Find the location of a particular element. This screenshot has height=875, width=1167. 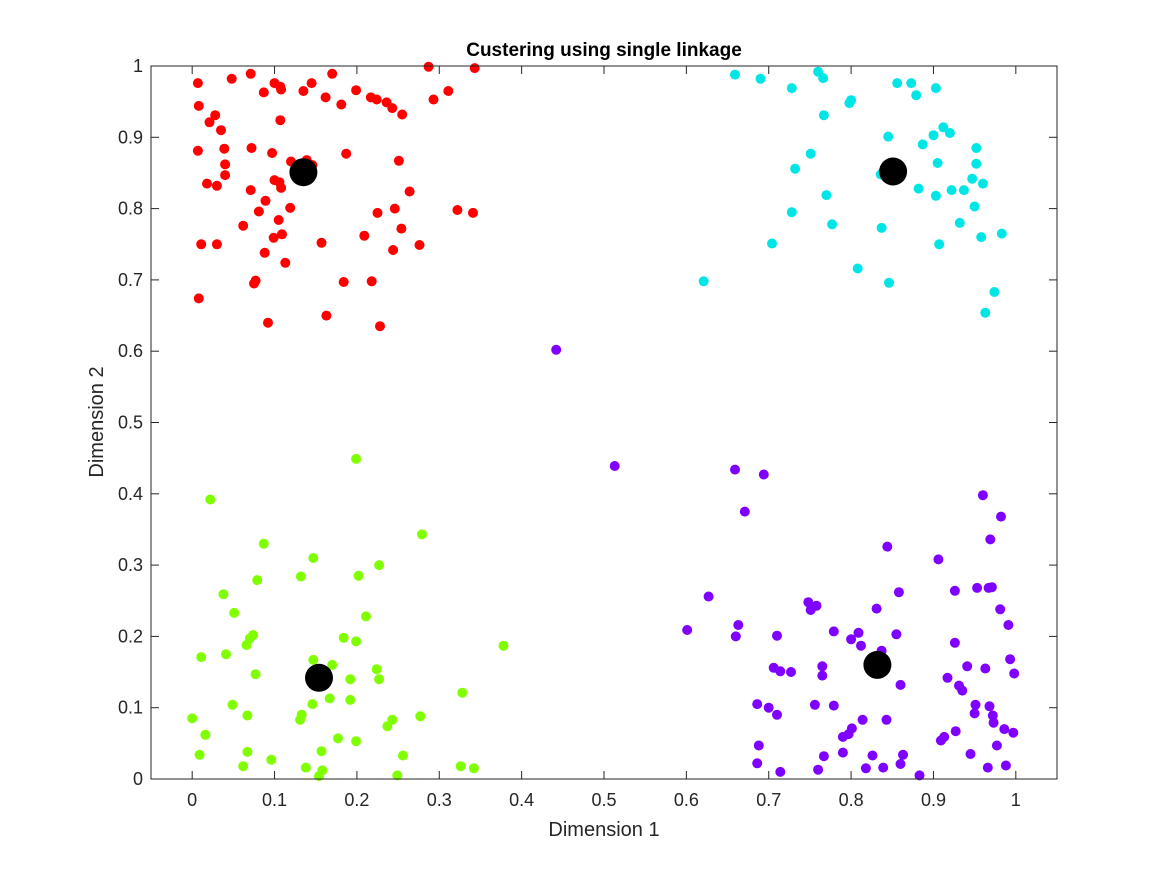

x-tick-label: 0.1 is located at coordinates (274, 800).